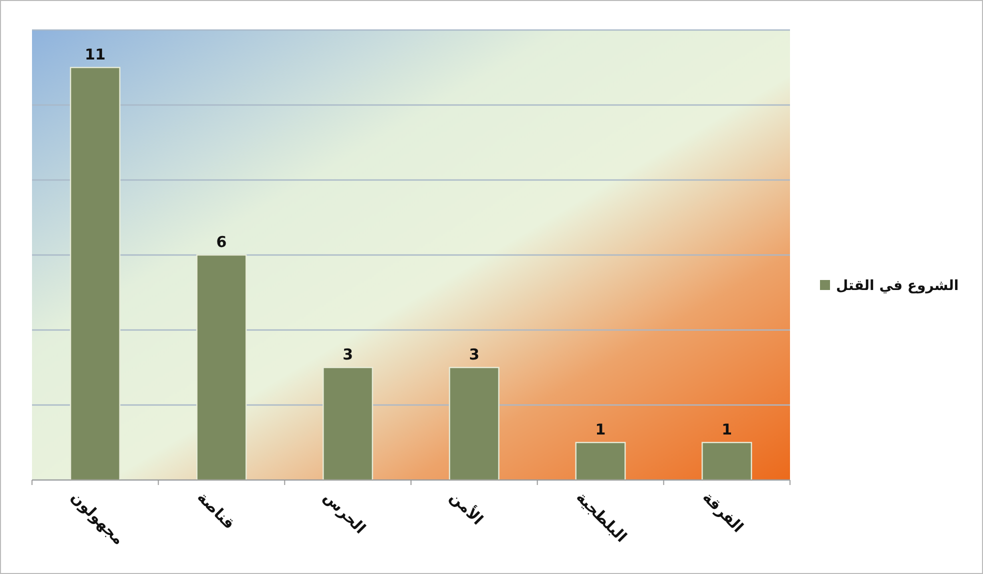 The height and width of the screenshot is (574, 983). What do you see at coordinates (467, 507) in the screenshot?
I see `x-tick-label: الأمن` at bounding box center [467, 507].